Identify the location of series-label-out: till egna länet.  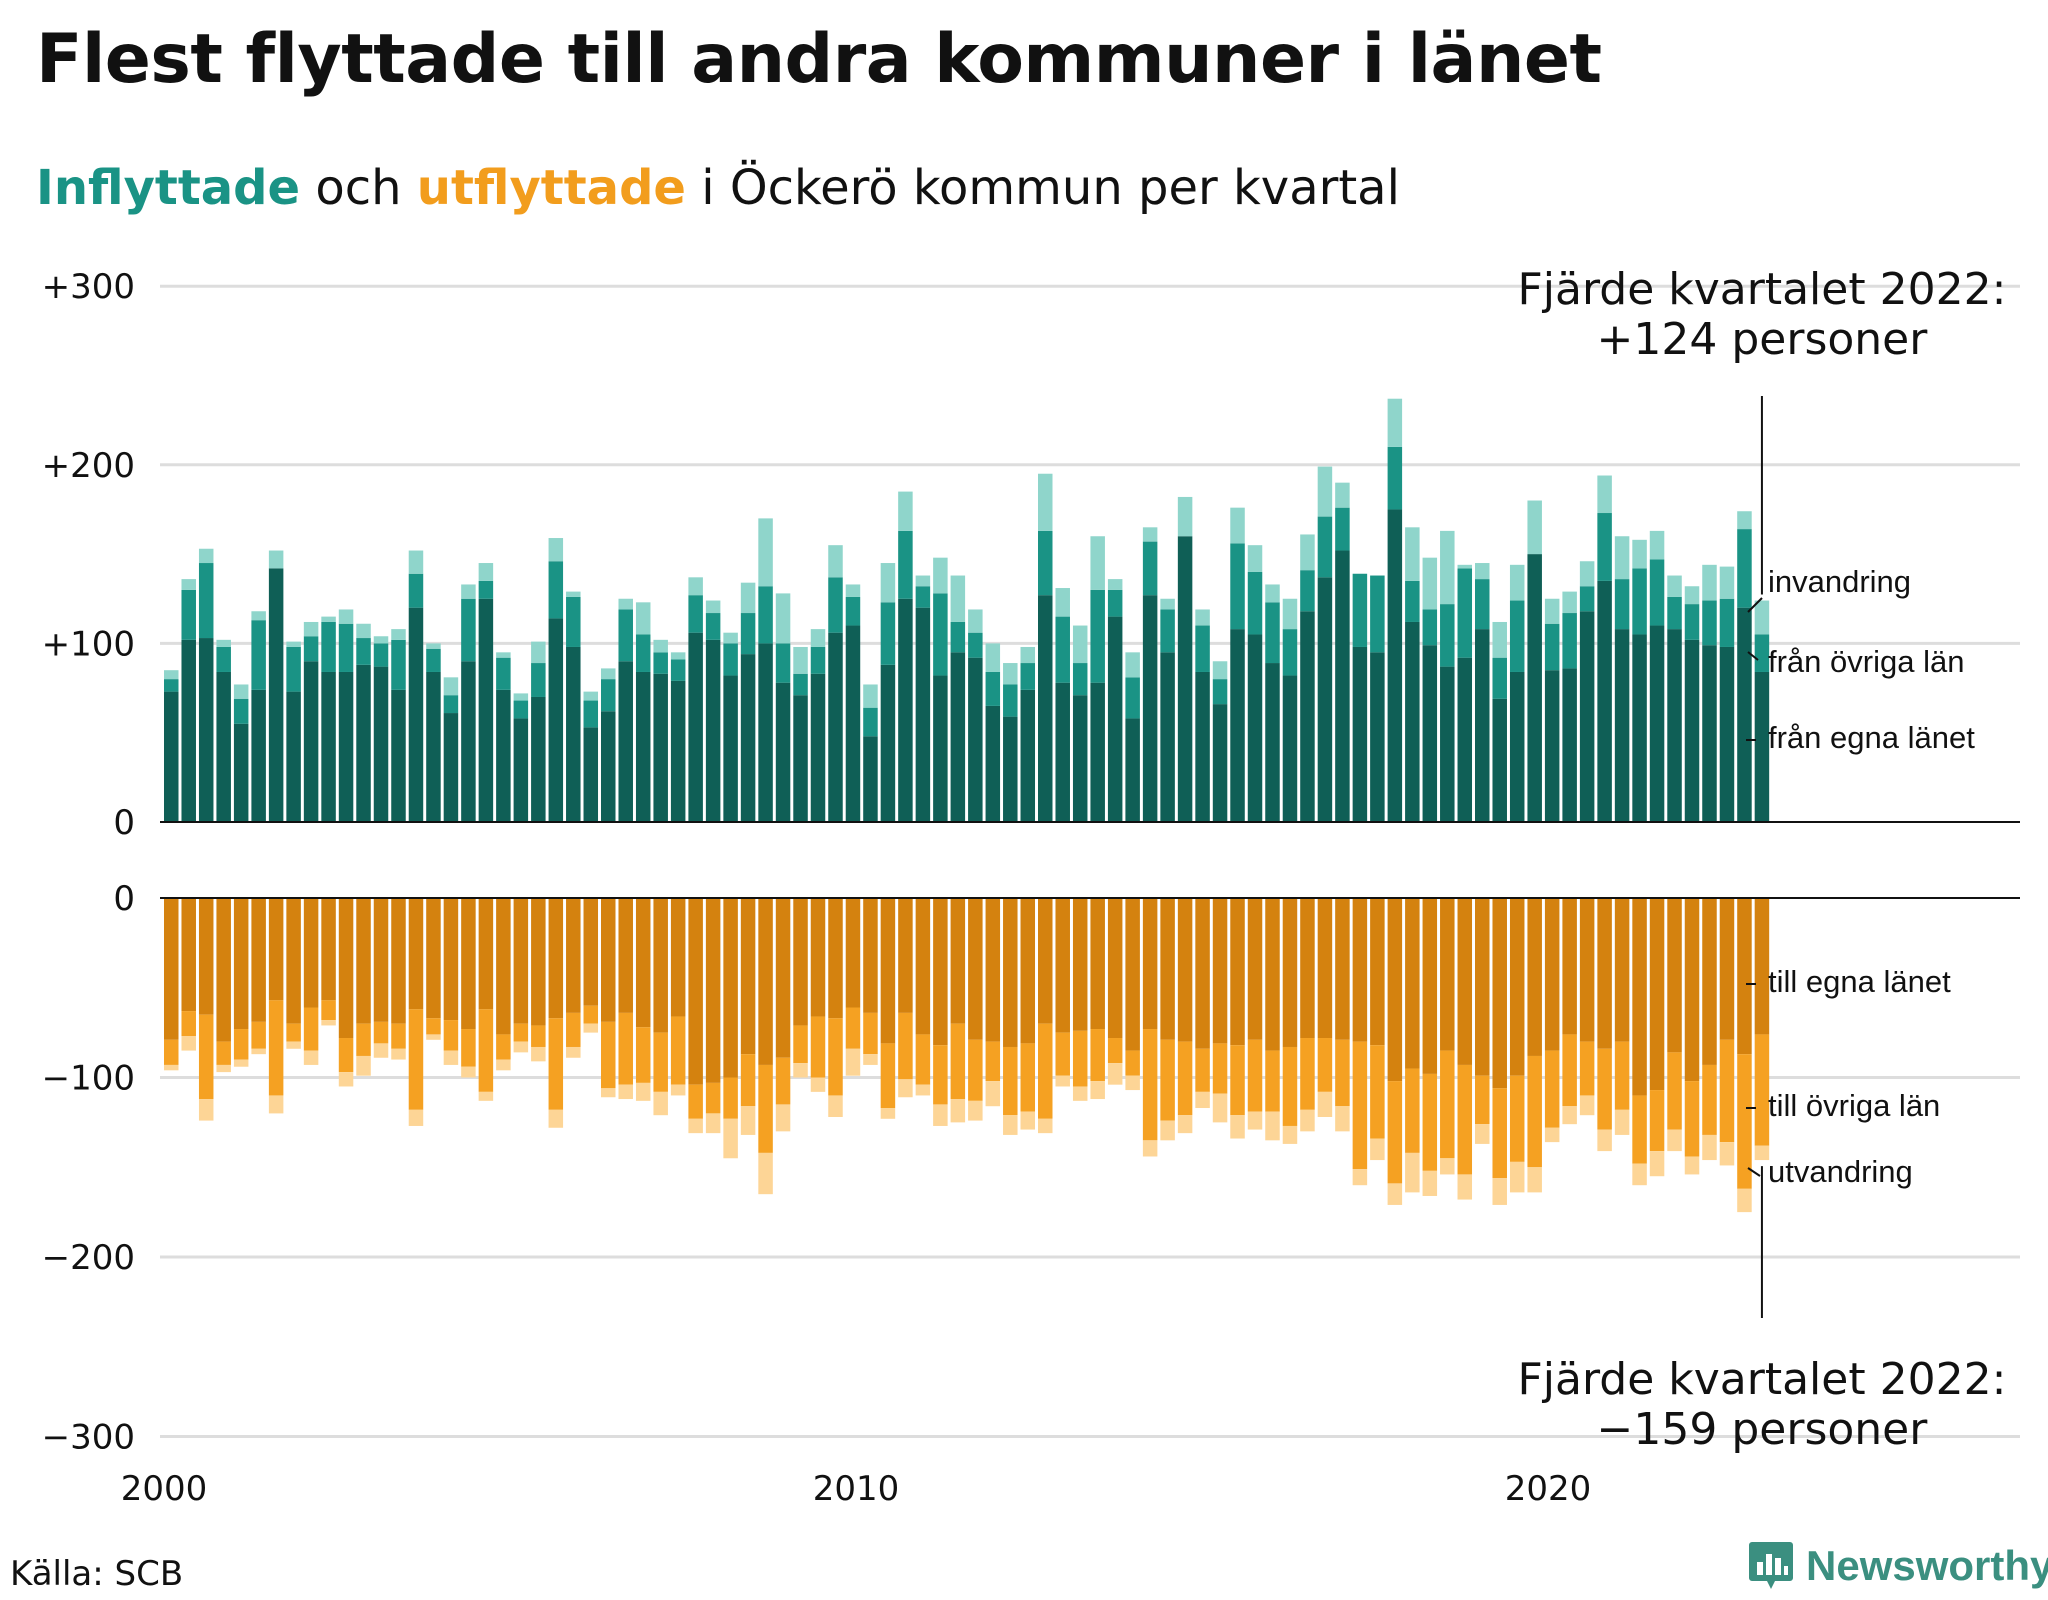
(1859, 981).